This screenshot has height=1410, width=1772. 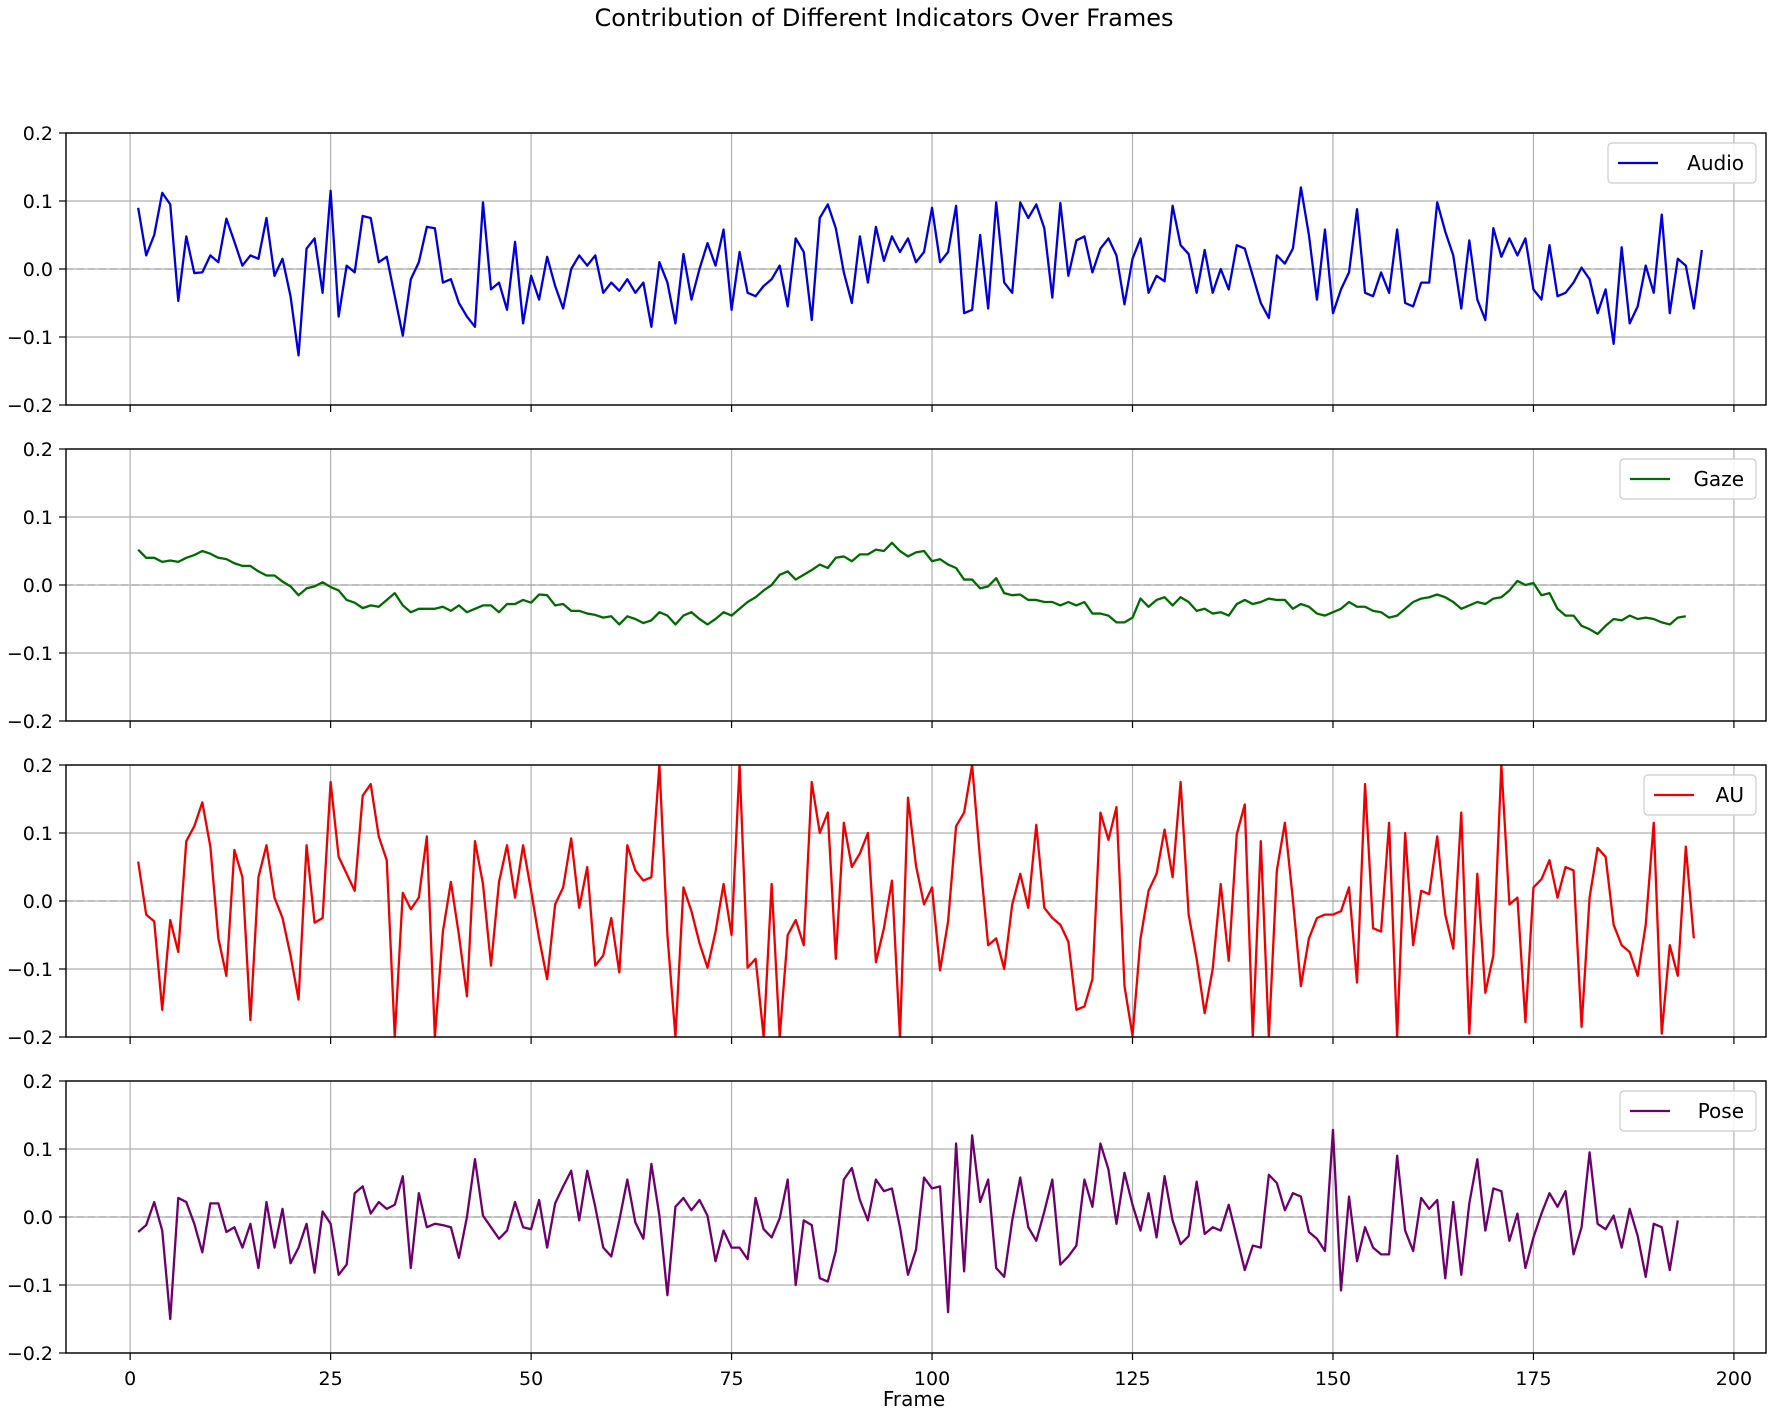 What do you see at coordinates (1533, 1379) in the screenshot?
I see `x-tick-label: 175` at bounding box center [1533, 1379].